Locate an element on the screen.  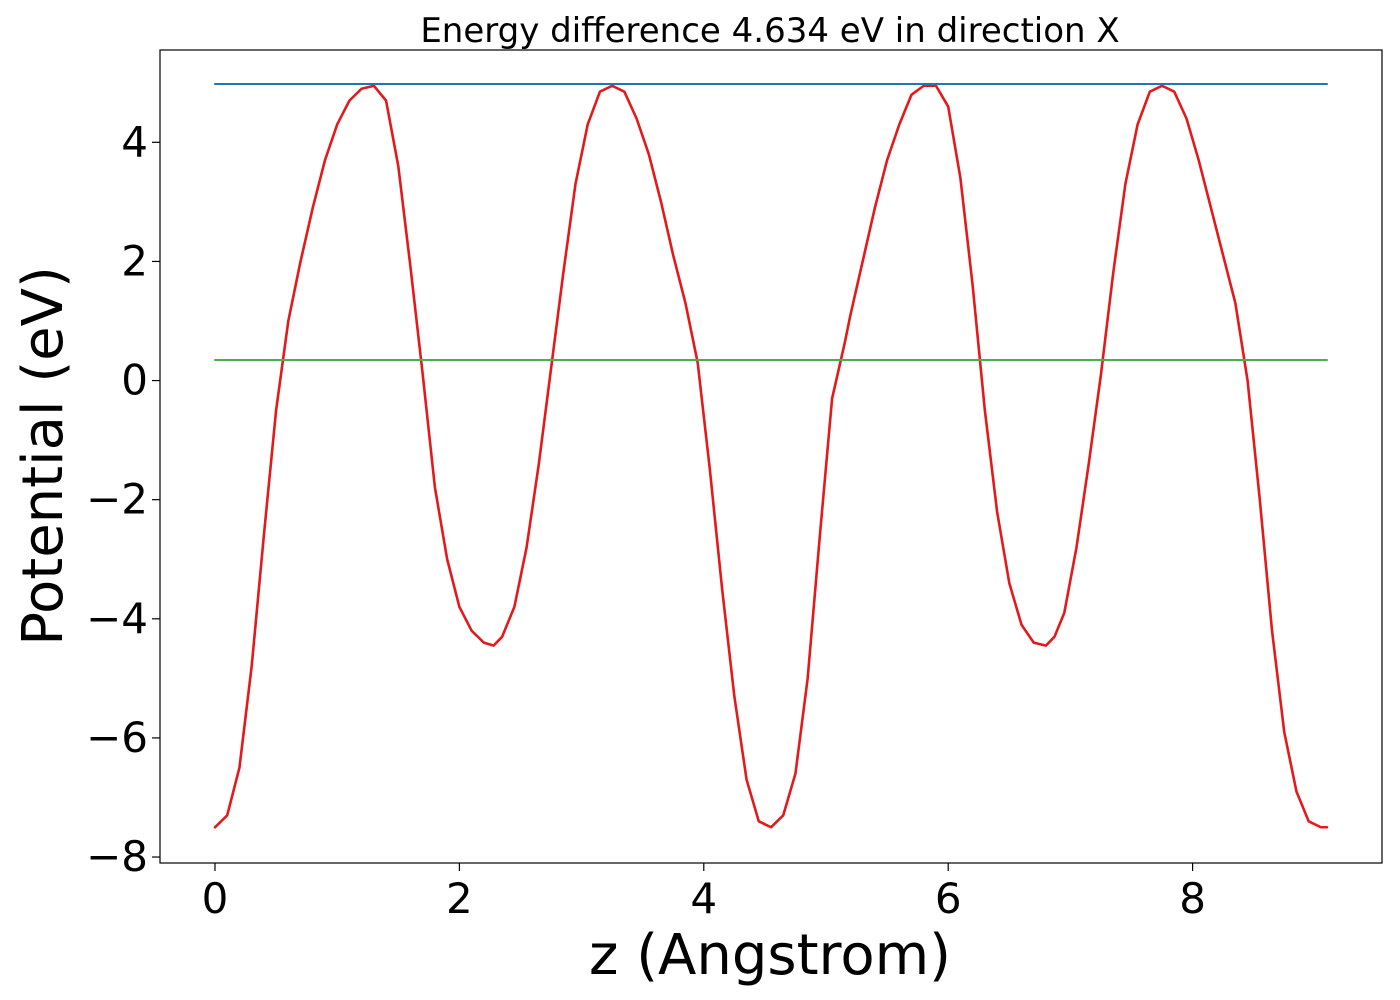
y-axis-label: Potential (eV) is located at coordinates (43, 456).